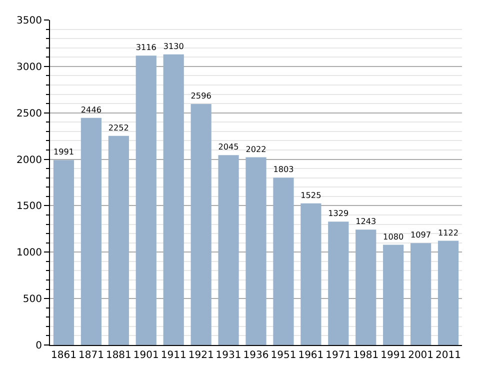 This screenshot has width=488, height=373. I want to click on data-label: 2022, so click(256, 149).